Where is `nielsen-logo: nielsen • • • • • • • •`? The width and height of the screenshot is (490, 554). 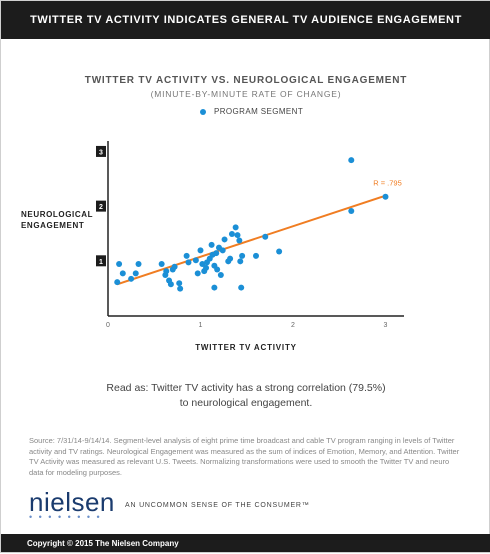 nielsen-logo: nielsen • • • • • • • • is located at coordinates (72, 504).